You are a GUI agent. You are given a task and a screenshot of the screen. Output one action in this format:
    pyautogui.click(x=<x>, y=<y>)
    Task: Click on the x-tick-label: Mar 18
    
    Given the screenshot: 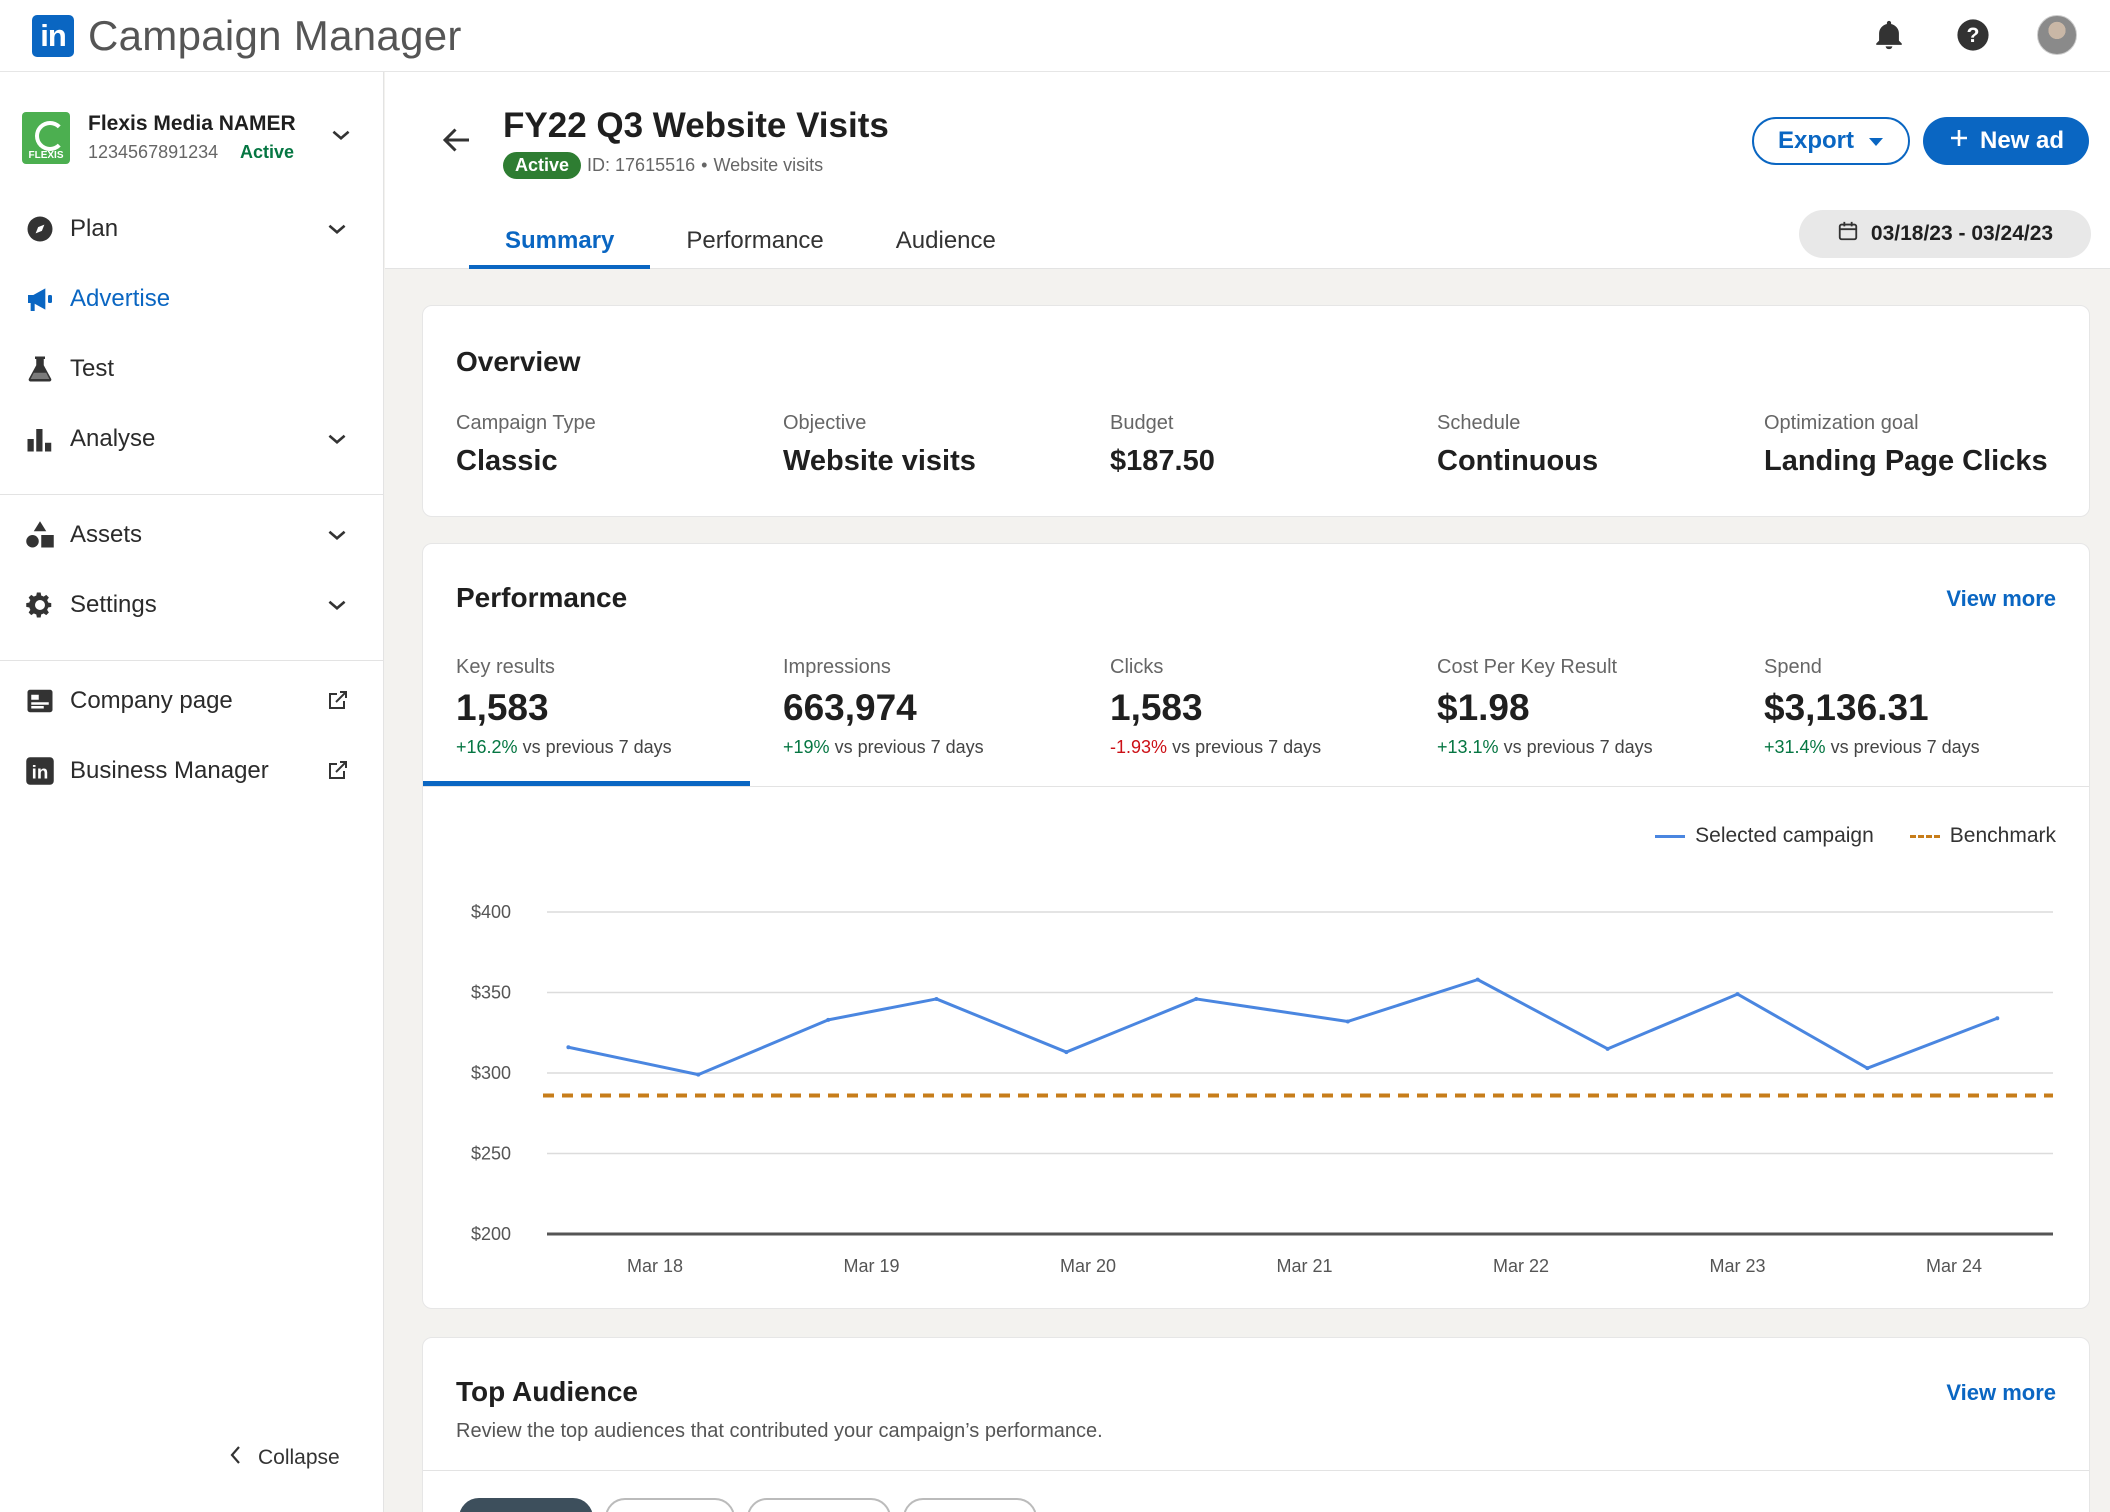 What is the action you would take?
    pyautogui.click(x=655, y=1266)
    